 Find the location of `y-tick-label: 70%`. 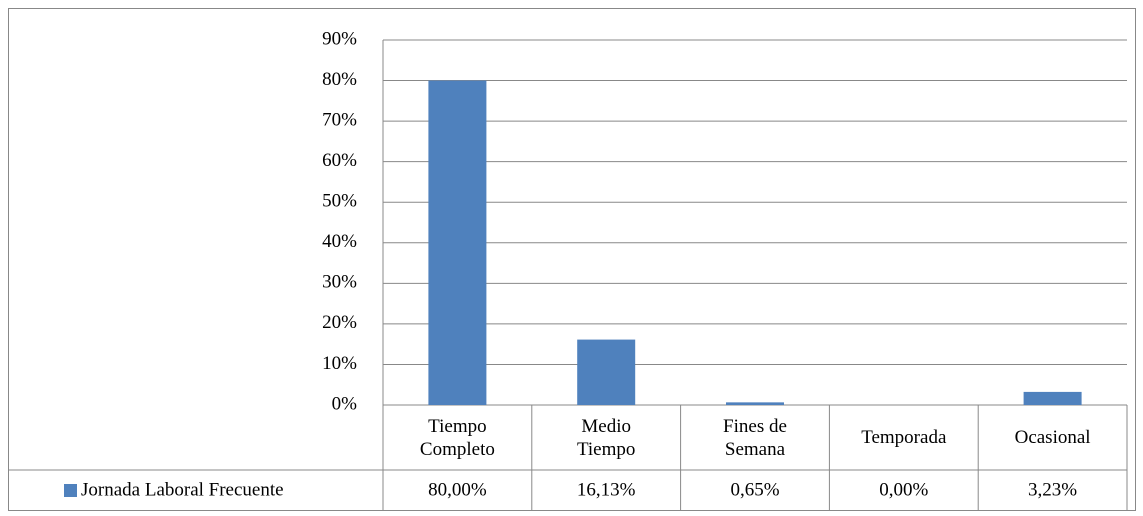

y-tick-label: 70% is located at coordinates (339, 119).